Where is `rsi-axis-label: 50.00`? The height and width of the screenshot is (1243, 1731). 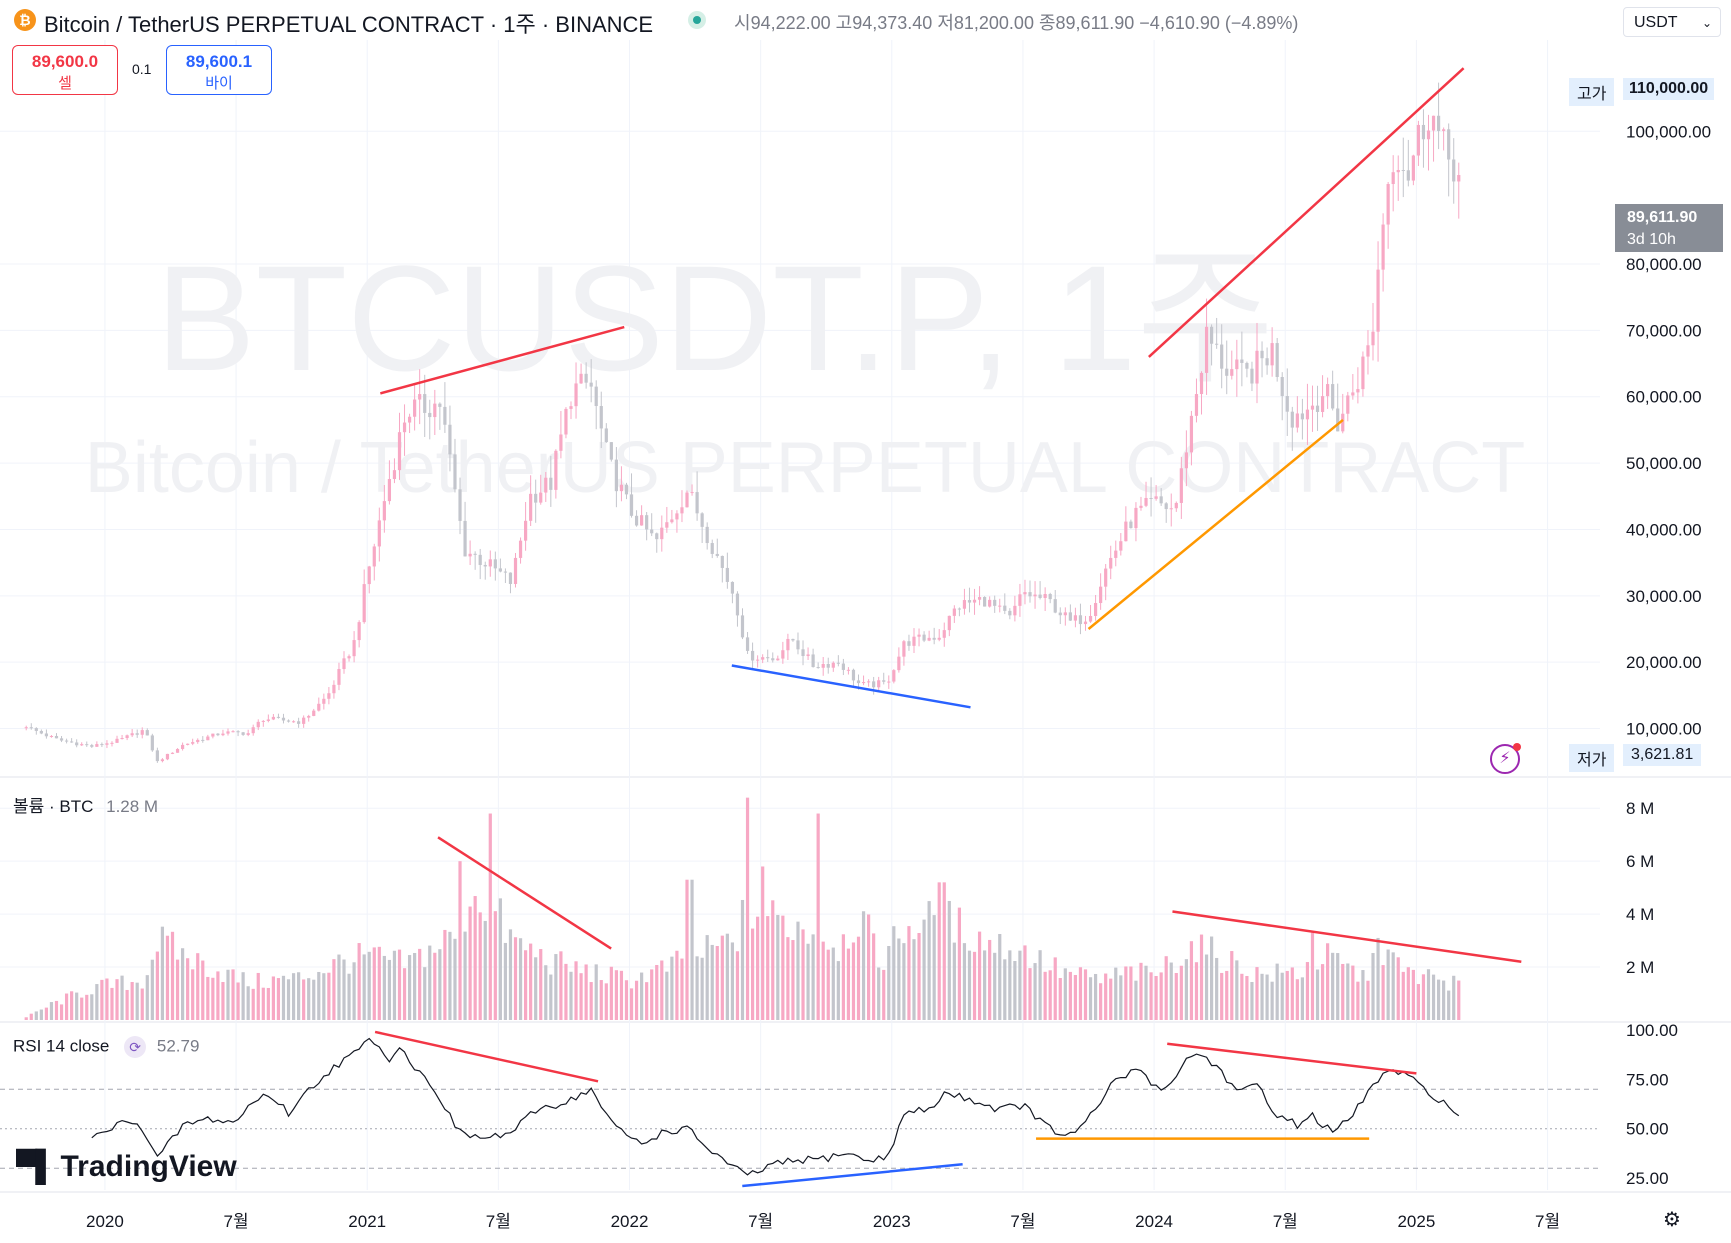 rsi-axis-label: 50.00 is located at coordinates (1647, 1129).